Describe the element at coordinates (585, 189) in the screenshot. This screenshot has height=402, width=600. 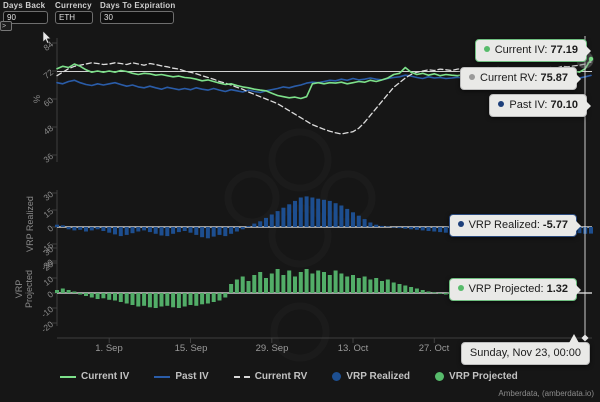
I see `crosshair` at that location.